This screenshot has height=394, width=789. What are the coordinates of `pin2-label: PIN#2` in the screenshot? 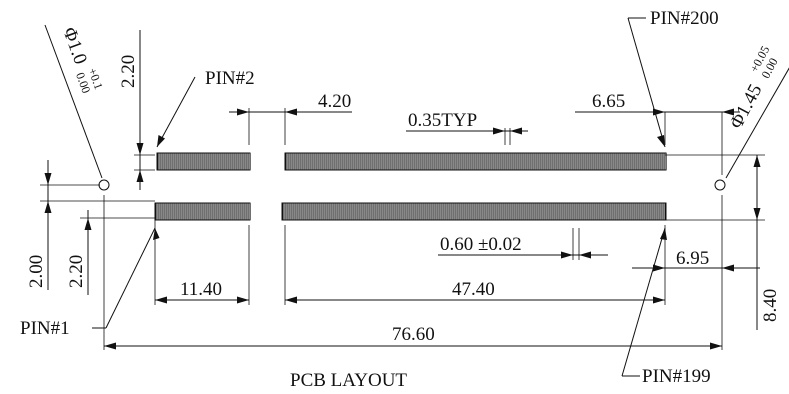 It's located at (230, 78).